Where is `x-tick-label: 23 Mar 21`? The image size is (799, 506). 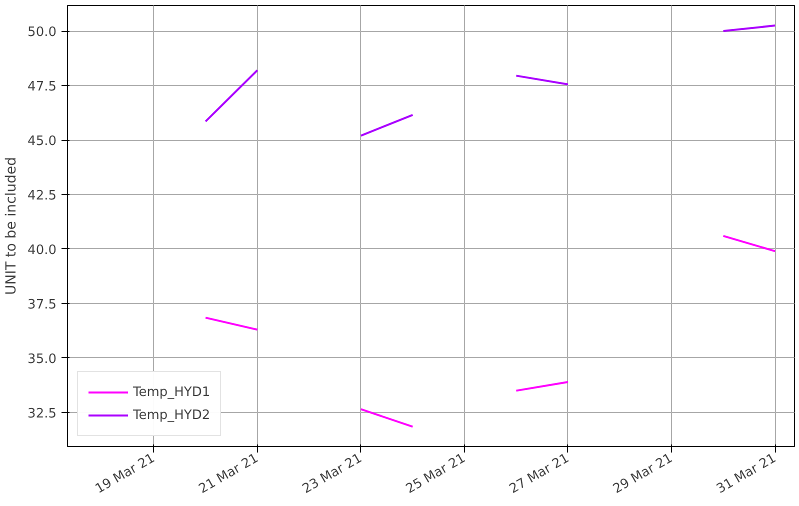
x-tick-label: 23 Mar 21 is located at coordinates (332, 473).